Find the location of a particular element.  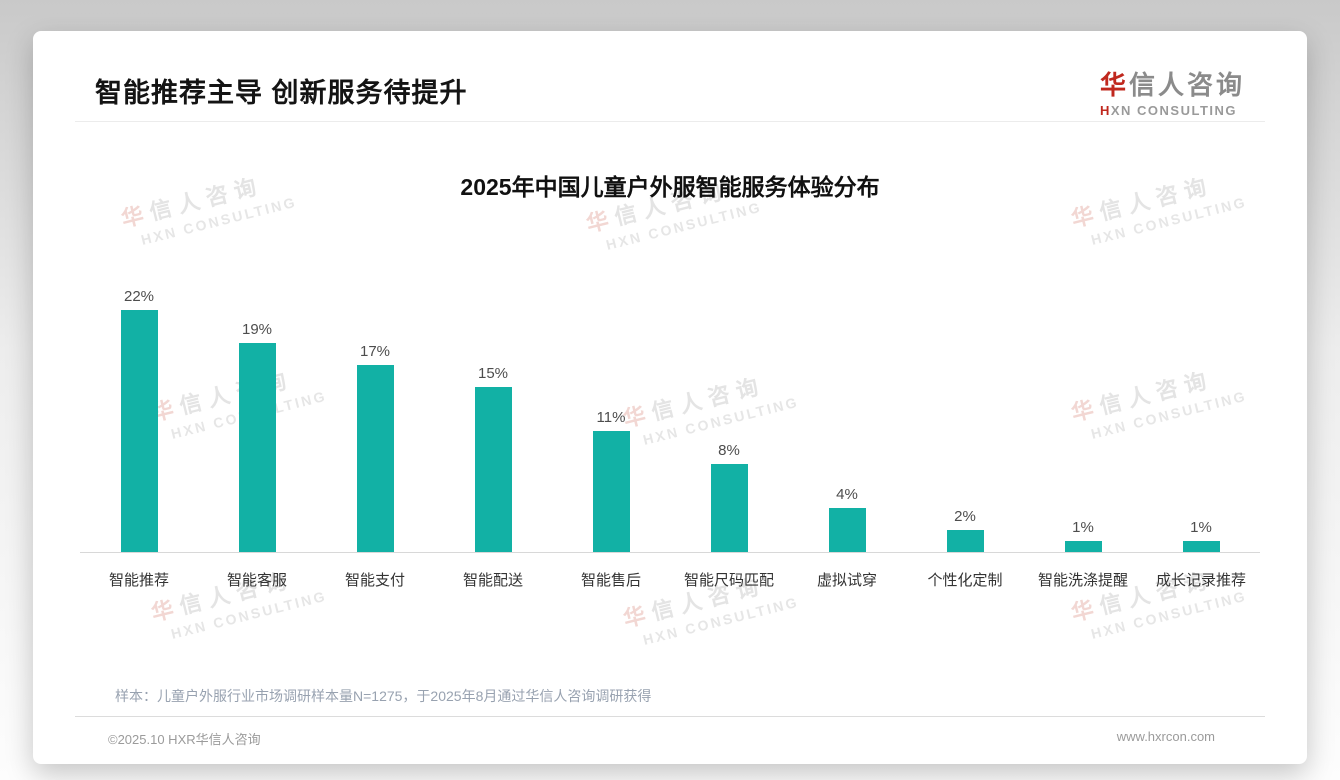

bar-value-label: 8% is located at coordinates (729, 450).